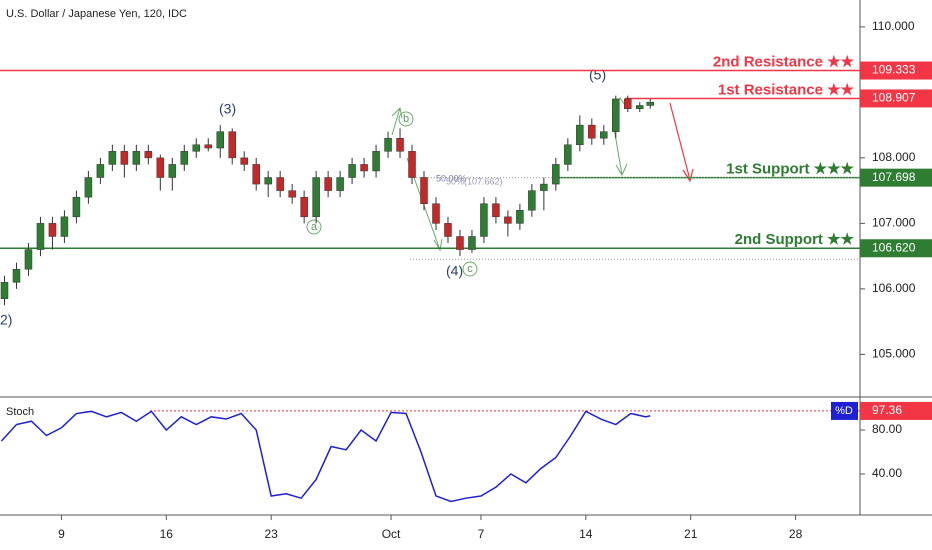 This screenshot has height=550, width=932. I want to click on stoch-line, so click(325, 456).